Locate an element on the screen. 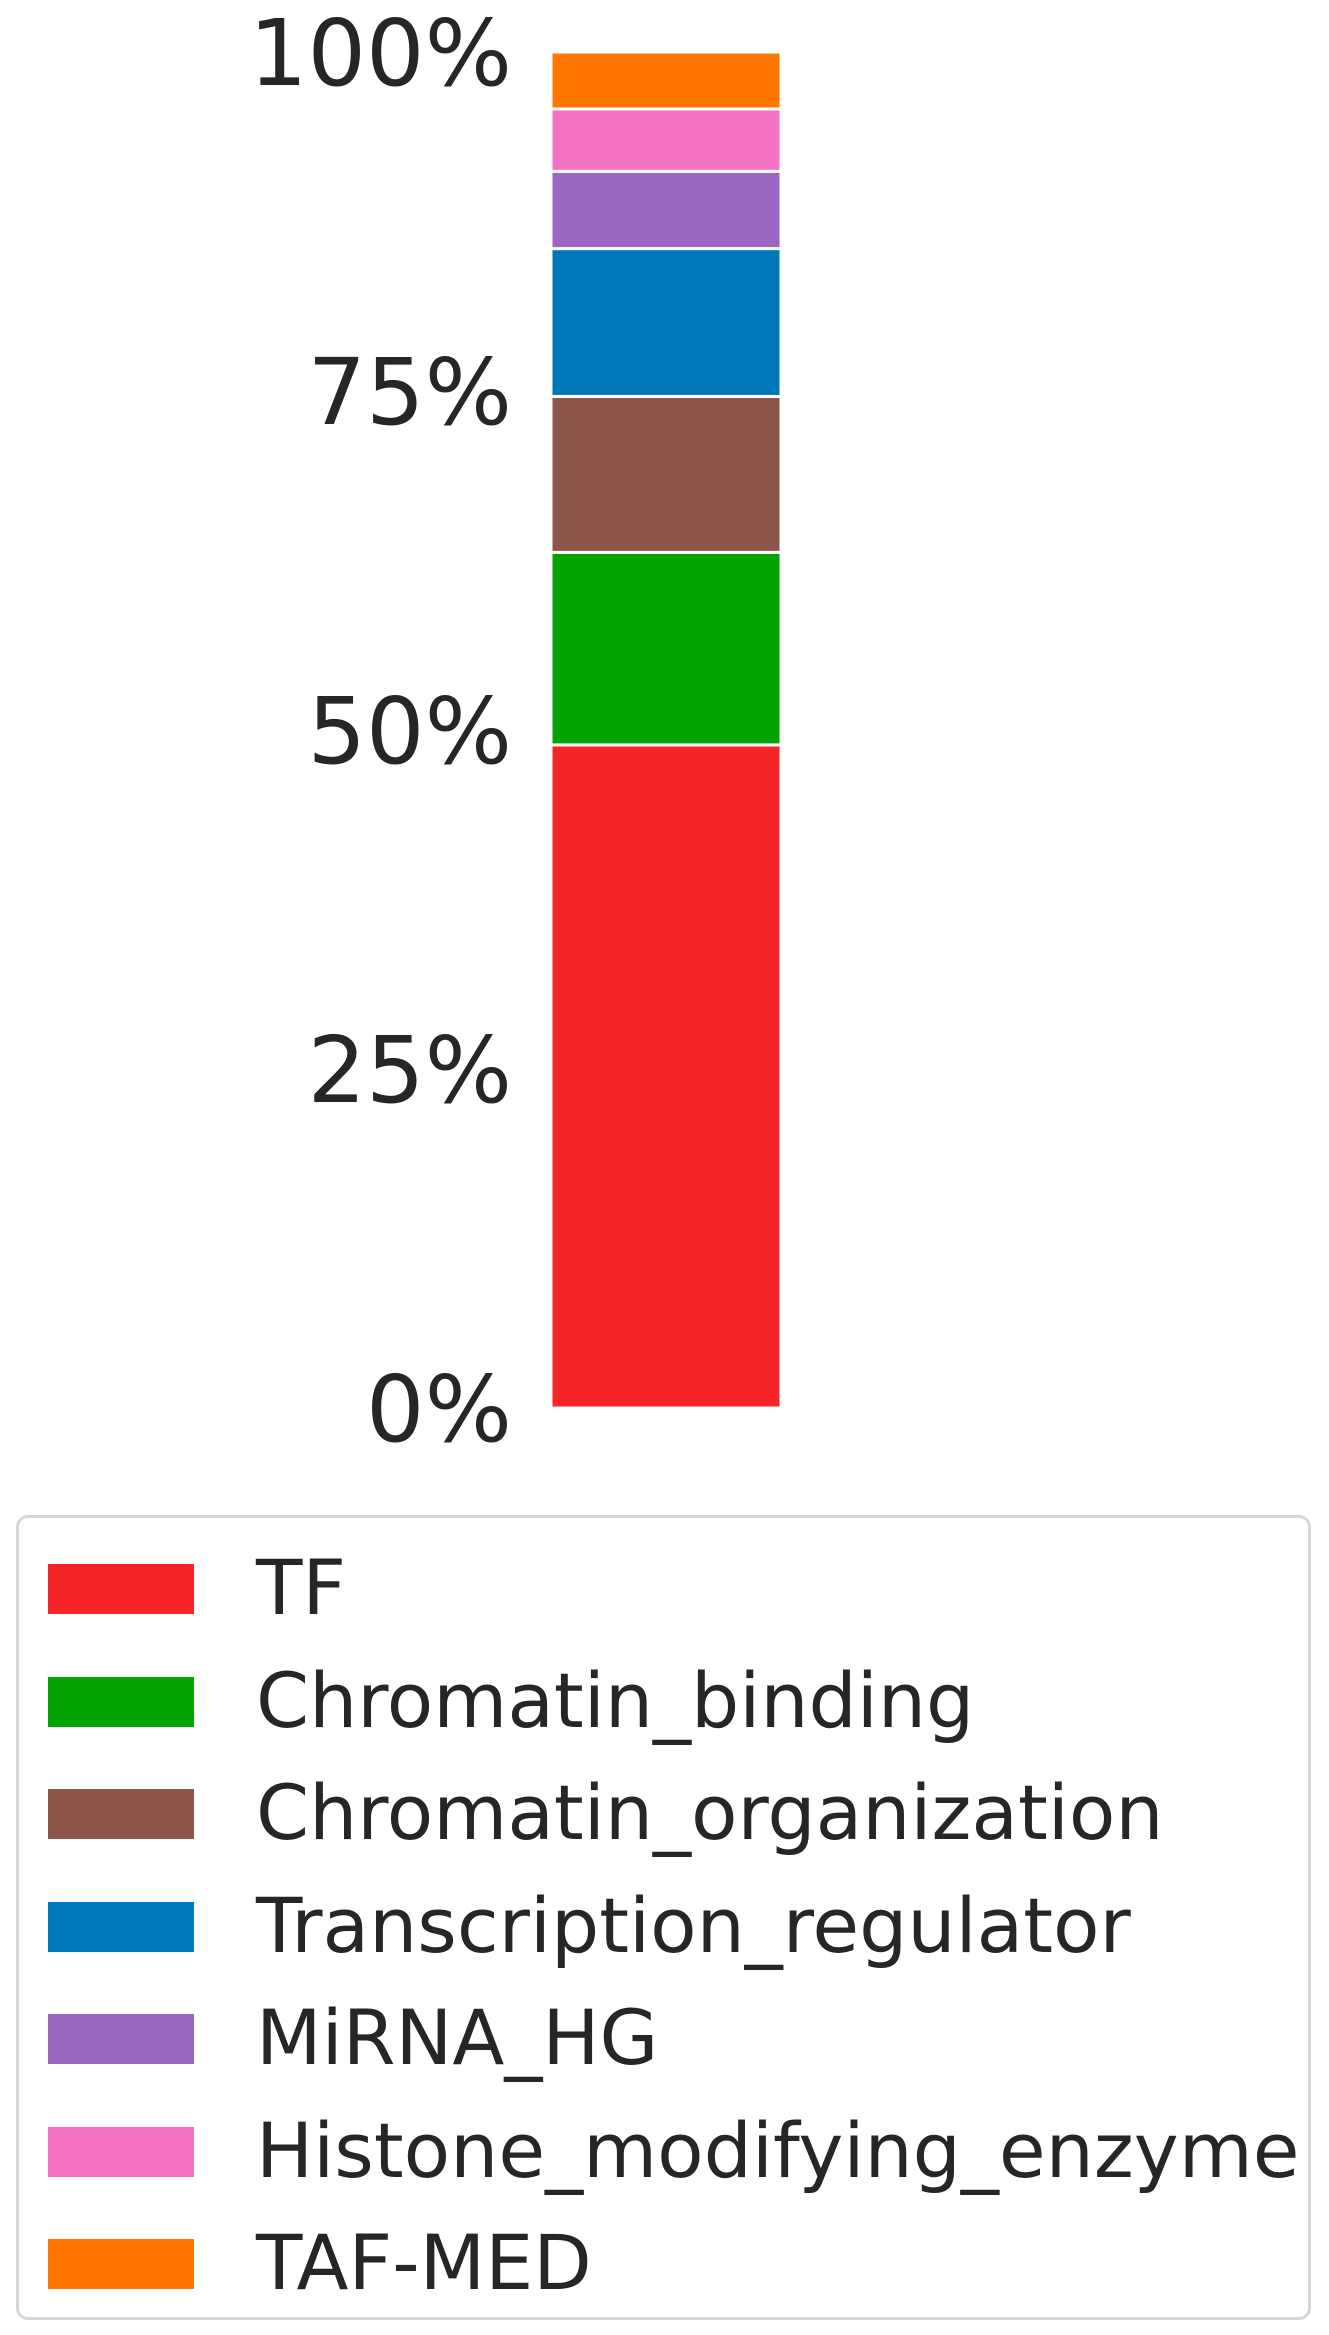 This screenshot has height=2335, width=1329. legend-item: Chromatin_binding is located at coordinates (663, 1701).